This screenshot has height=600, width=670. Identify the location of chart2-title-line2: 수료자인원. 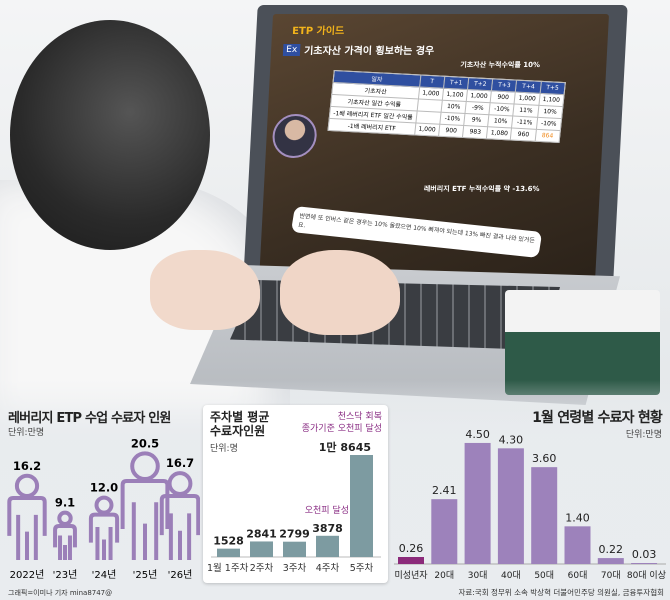
(238, 431).